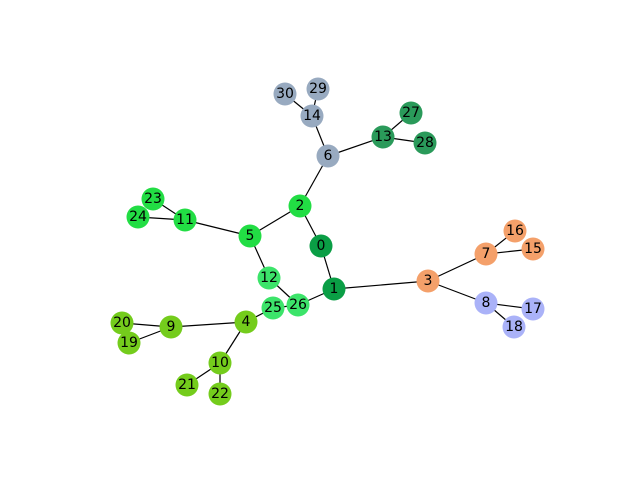 This screenshot has height=480, width=640. I want to click on node-1: 1, so click(334, 289).